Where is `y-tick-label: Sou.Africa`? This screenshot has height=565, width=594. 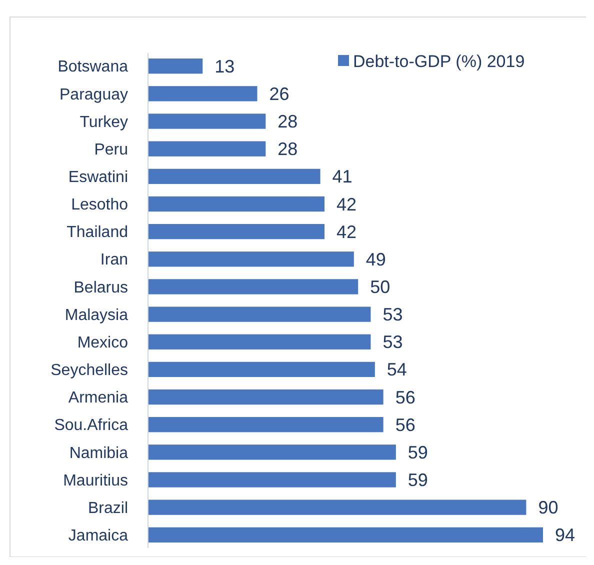
y-tick-label: Sou.Africa is located at coordinates (91, 425).